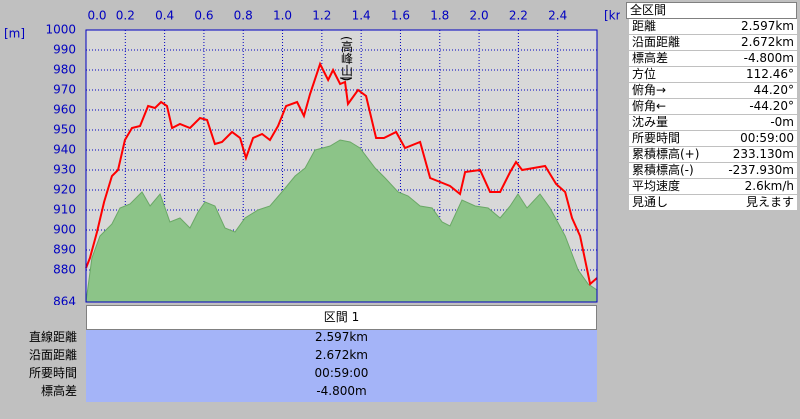 The image size is (800, 419). What do you see at coordinates (58, 391) in the screenshot?
I see `section-label: 標高差` at bounding box center [58, 391].